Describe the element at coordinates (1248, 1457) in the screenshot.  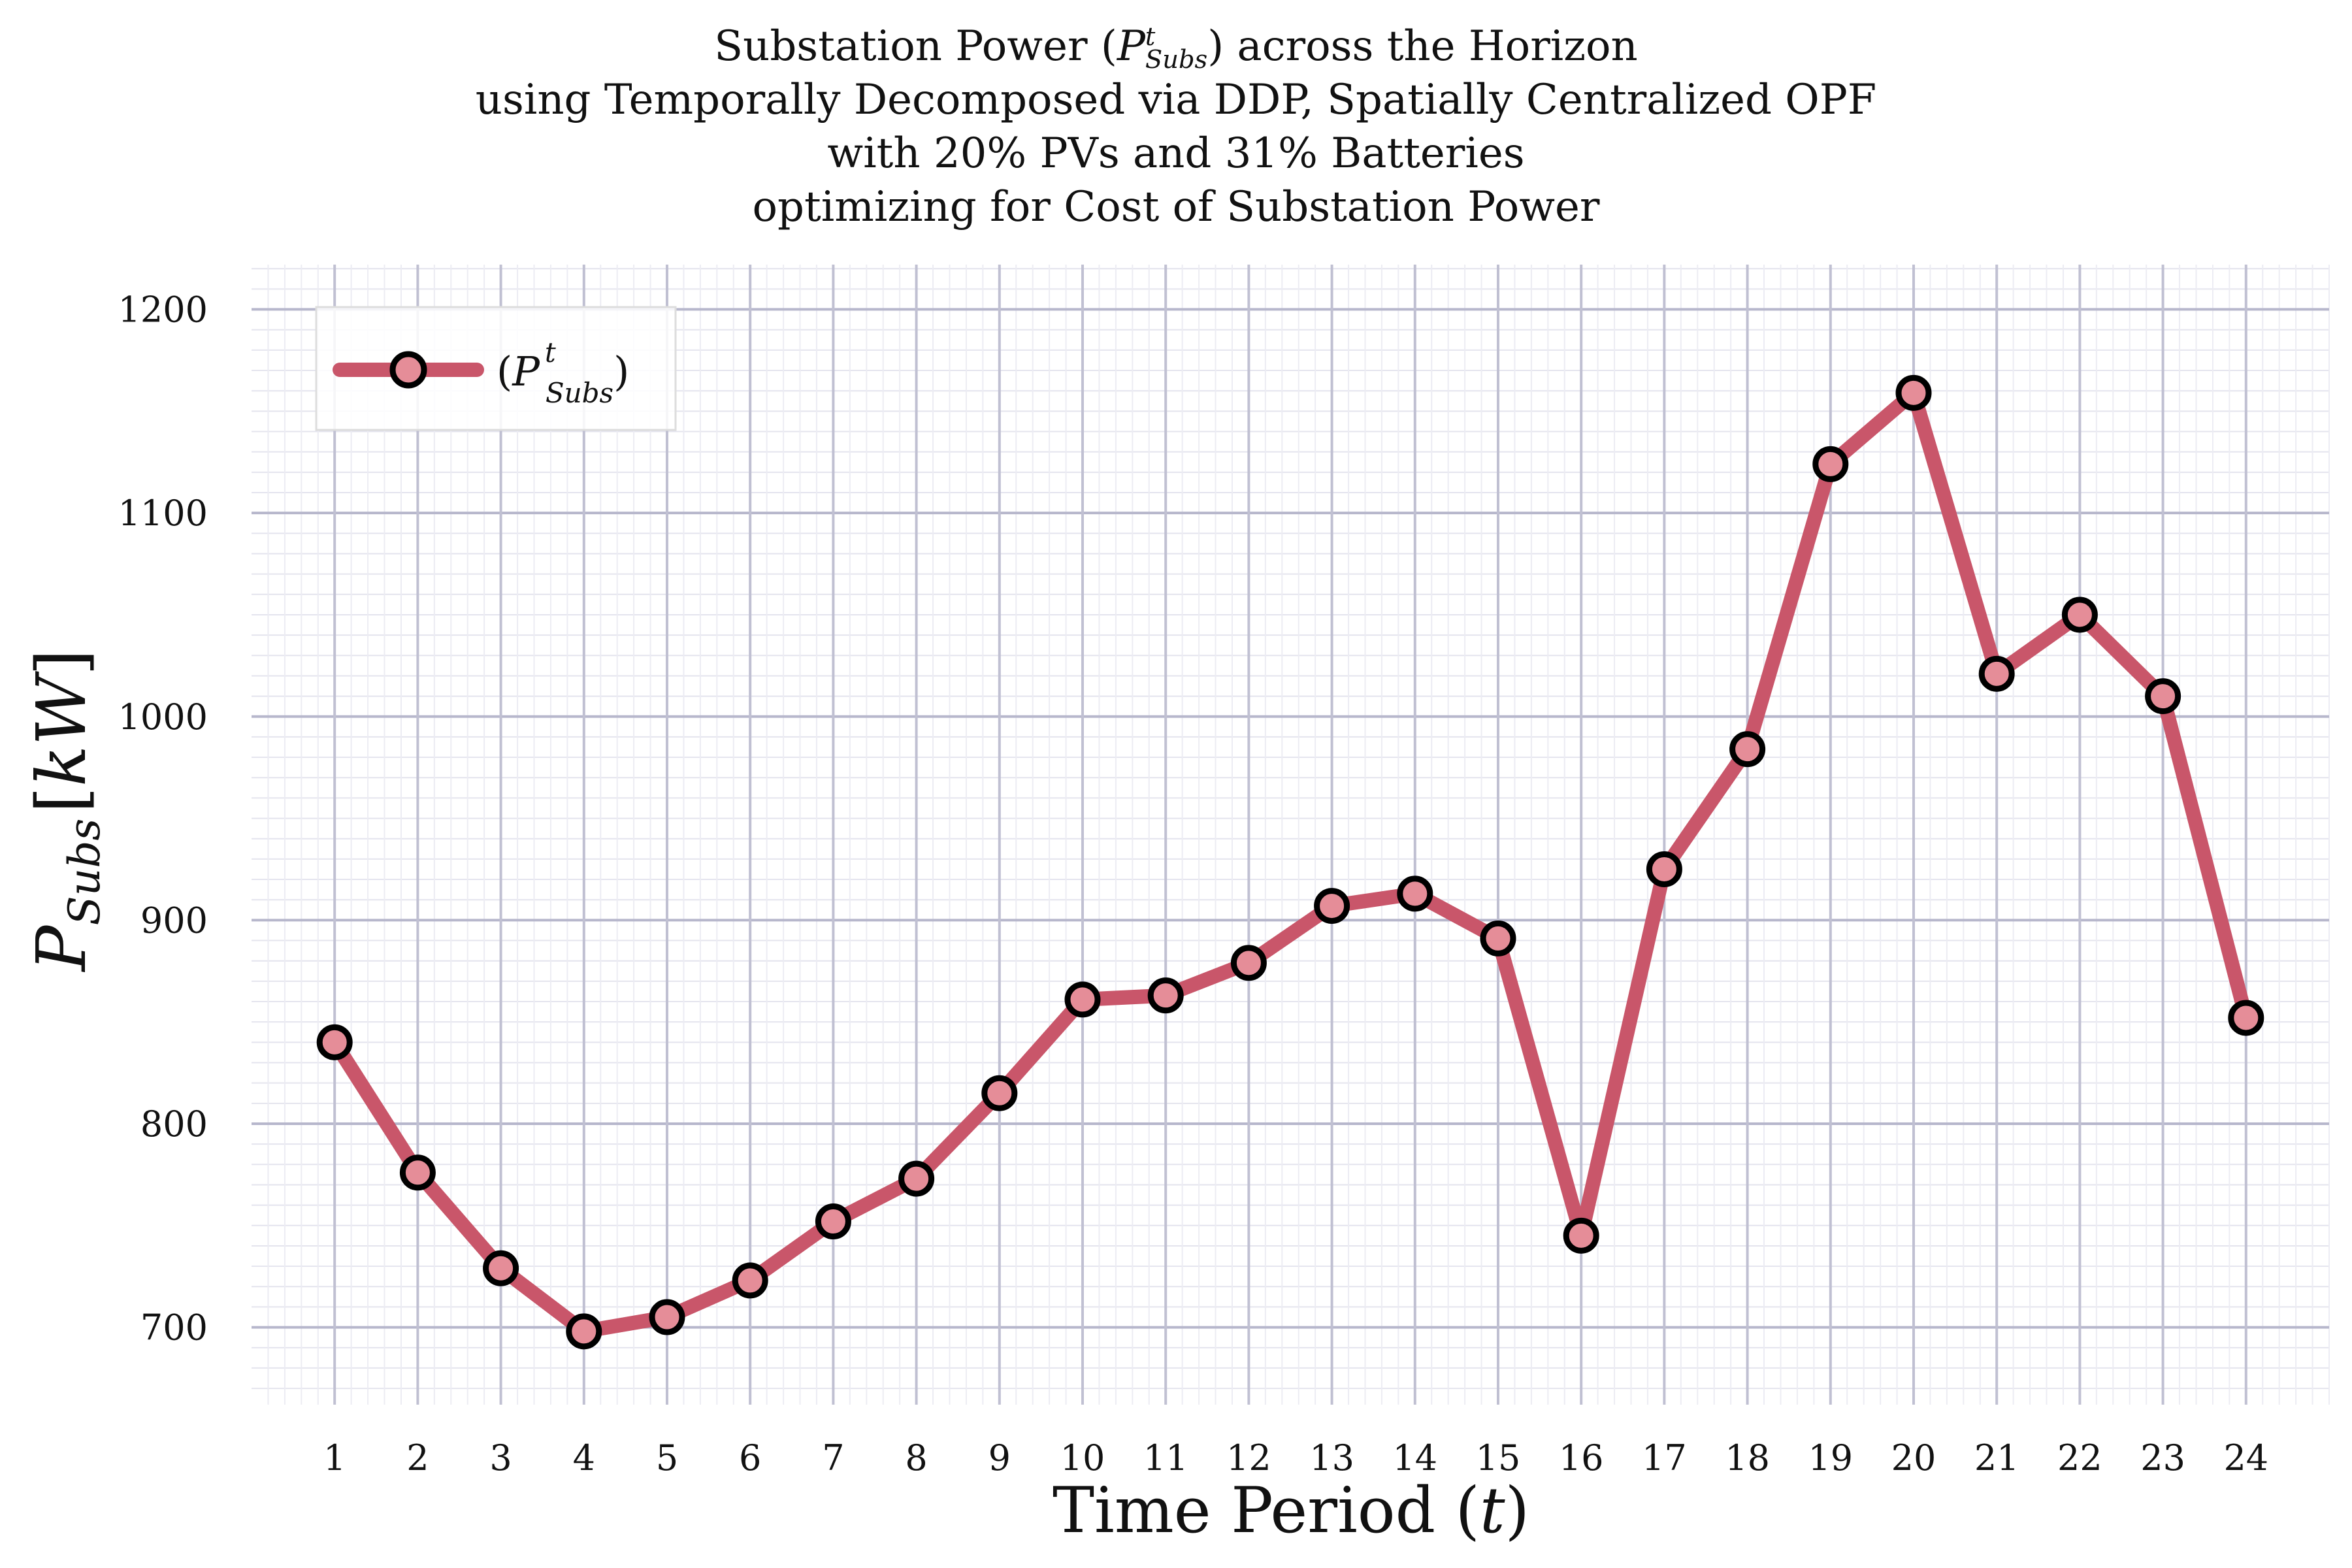
I see `x-tick-label: 12` at that location.